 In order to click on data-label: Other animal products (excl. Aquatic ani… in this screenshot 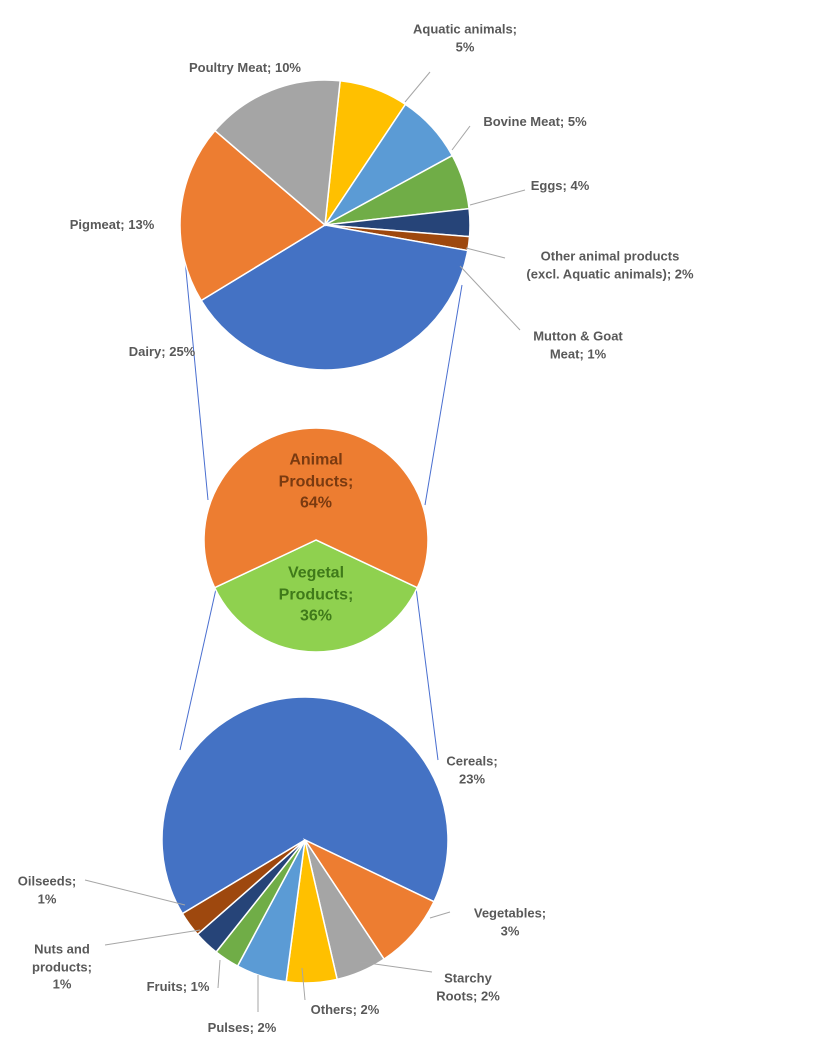, I will do `click(610, 264)`.